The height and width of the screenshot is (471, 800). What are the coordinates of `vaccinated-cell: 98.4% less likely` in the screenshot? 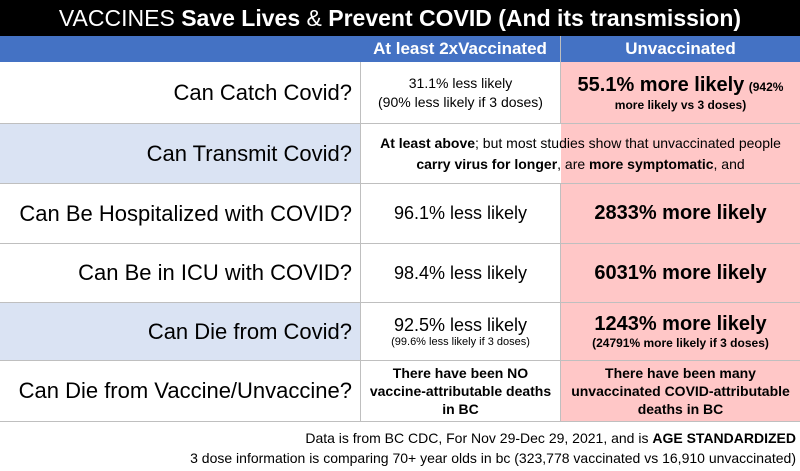 It's located at (460, 273).